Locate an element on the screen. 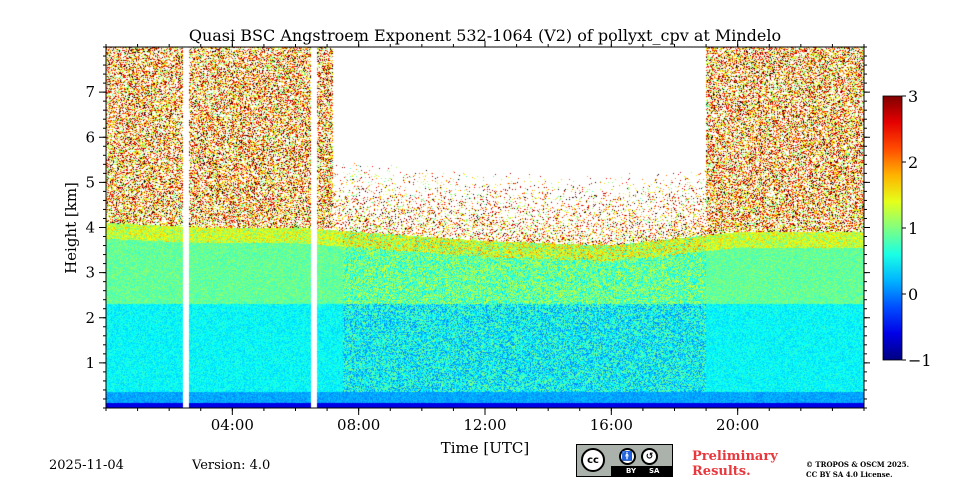 The height and width of the screenshot is (480, 960). footer-version: Version: 4.0 is located at coordinates (231, 465).